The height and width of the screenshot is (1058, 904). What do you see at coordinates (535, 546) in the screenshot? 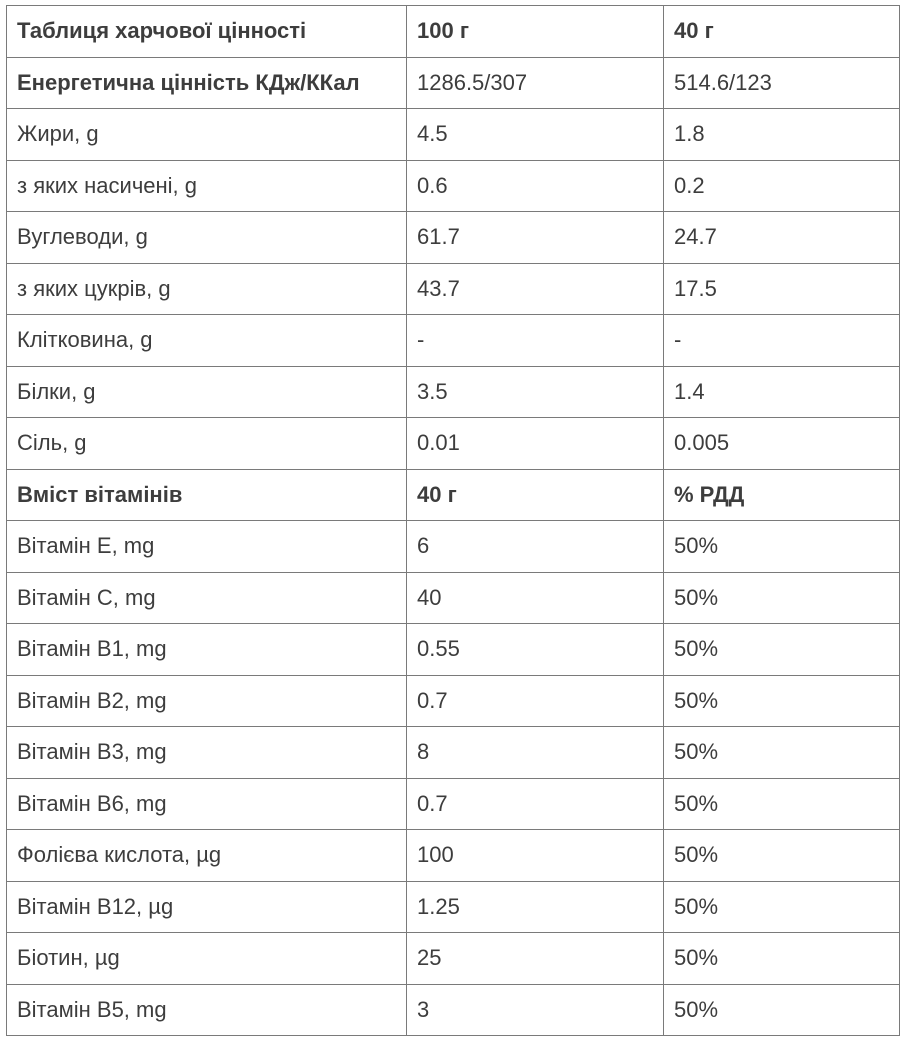
I see `vitamin-per-40g: 6` at bounding box center [535, 546].